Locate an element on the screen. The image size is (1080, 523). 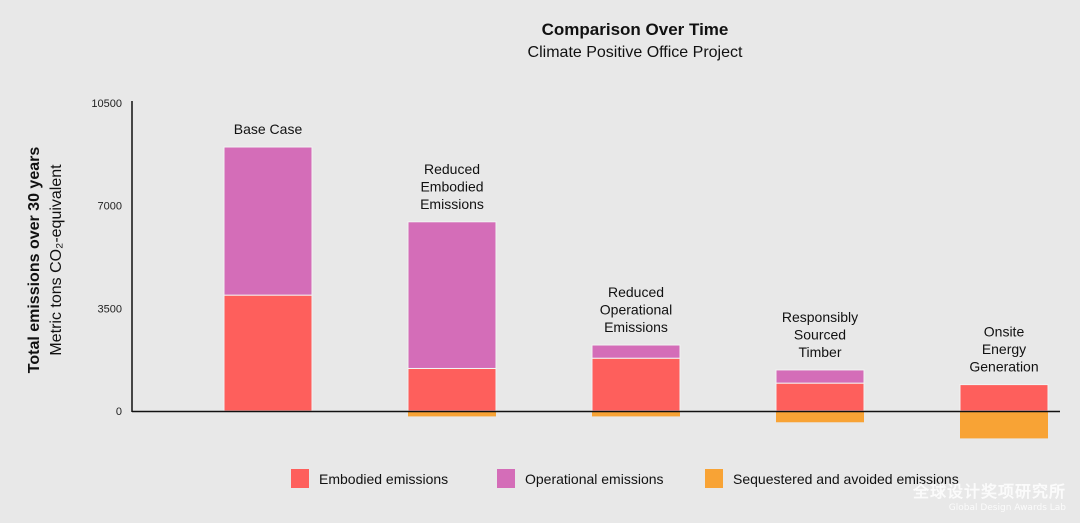
watermark-english: Global Design Awards Lab is located at coordinates (1007, 508).